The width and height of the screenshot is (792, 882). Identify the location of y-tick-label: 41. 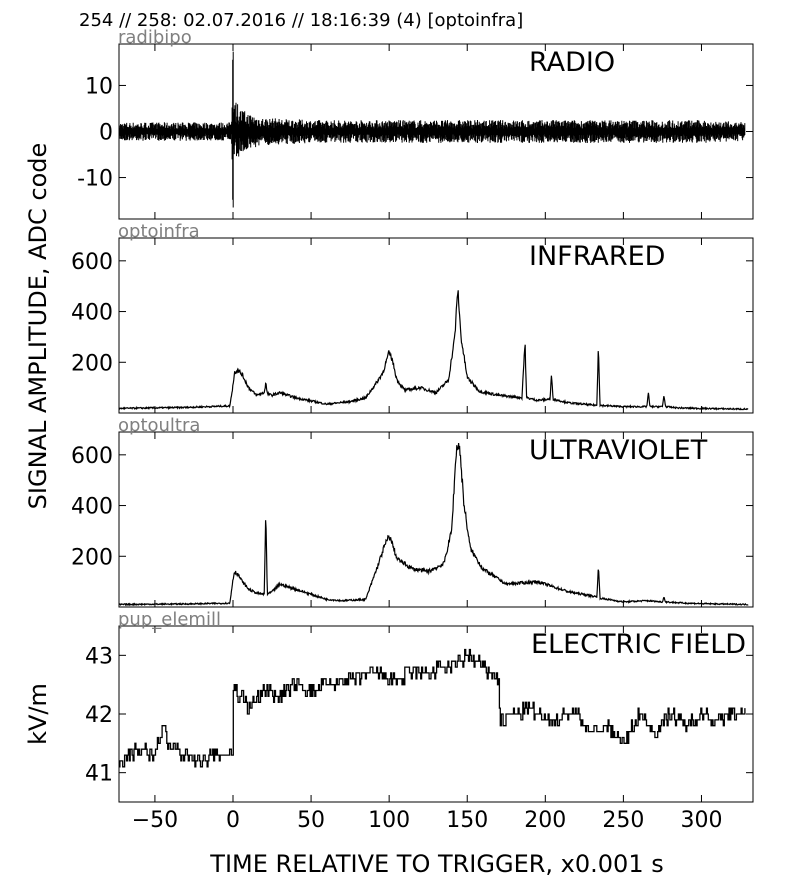
(99, 774).